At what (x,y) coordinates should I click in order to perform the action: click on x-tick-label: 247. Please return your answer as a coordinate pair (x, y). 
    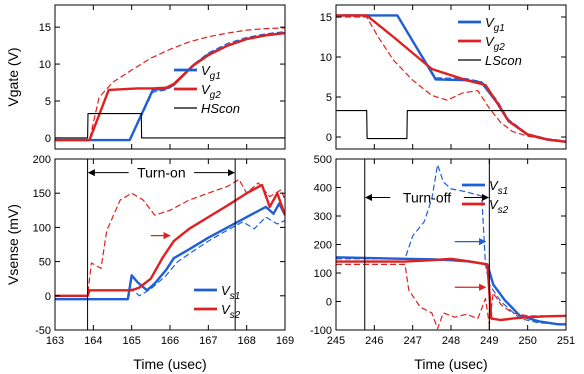
    Looking at the image, I should click on (412, 341).